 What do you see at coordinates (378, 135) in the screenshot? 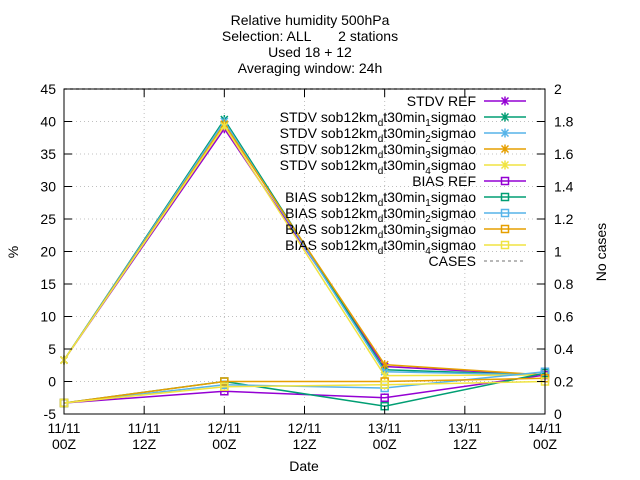
I see `legend-label: STDV sob12kmdt30min2sigmao` at bounding box center [378, 135].